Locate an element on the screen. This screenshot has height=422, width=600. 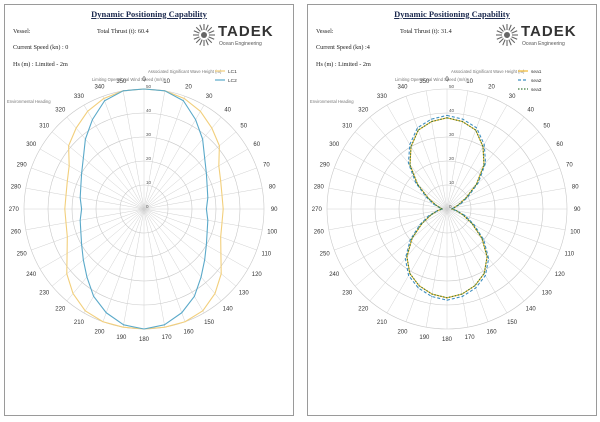
r-axis-label-secondary: Associated Significant Wave Height (m) is located at coordinates (185, 71).